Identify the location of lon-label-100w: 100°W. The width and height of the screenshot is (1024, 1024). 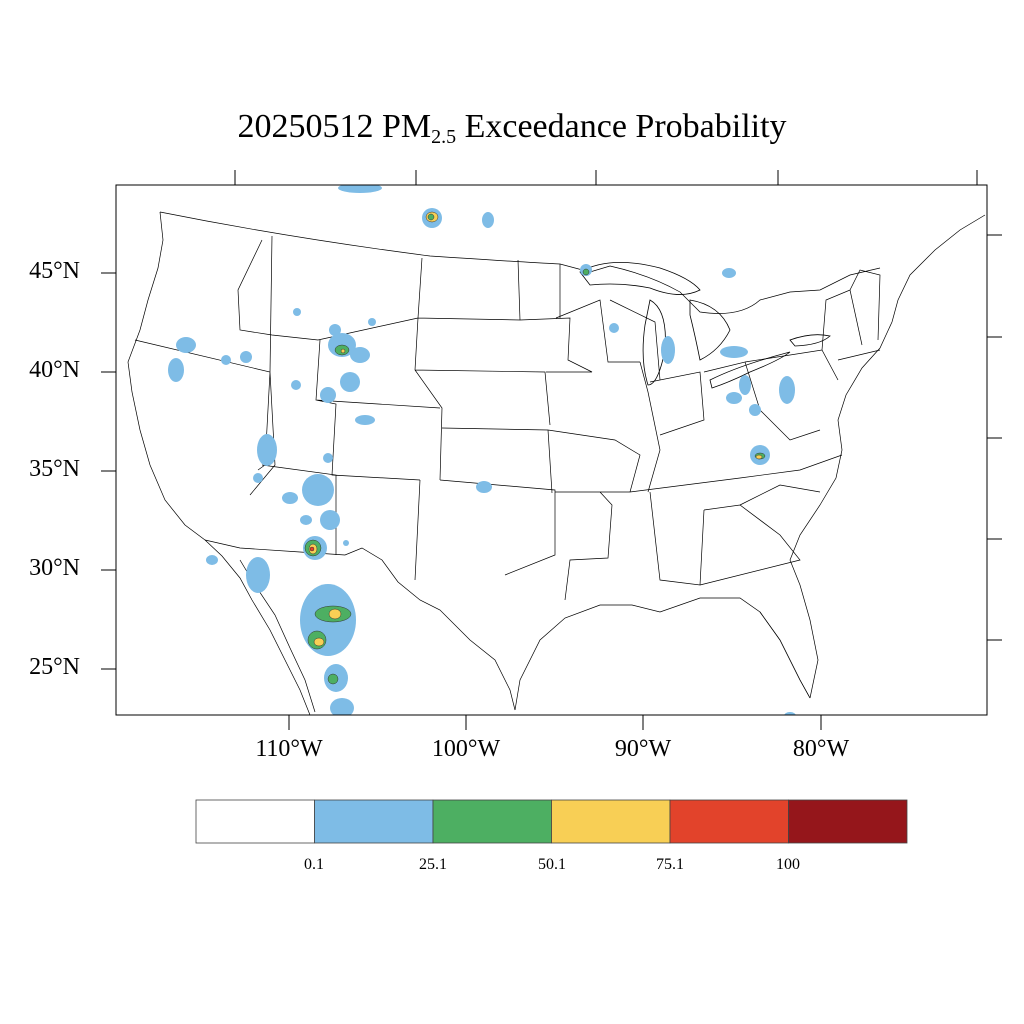
(466, 749).